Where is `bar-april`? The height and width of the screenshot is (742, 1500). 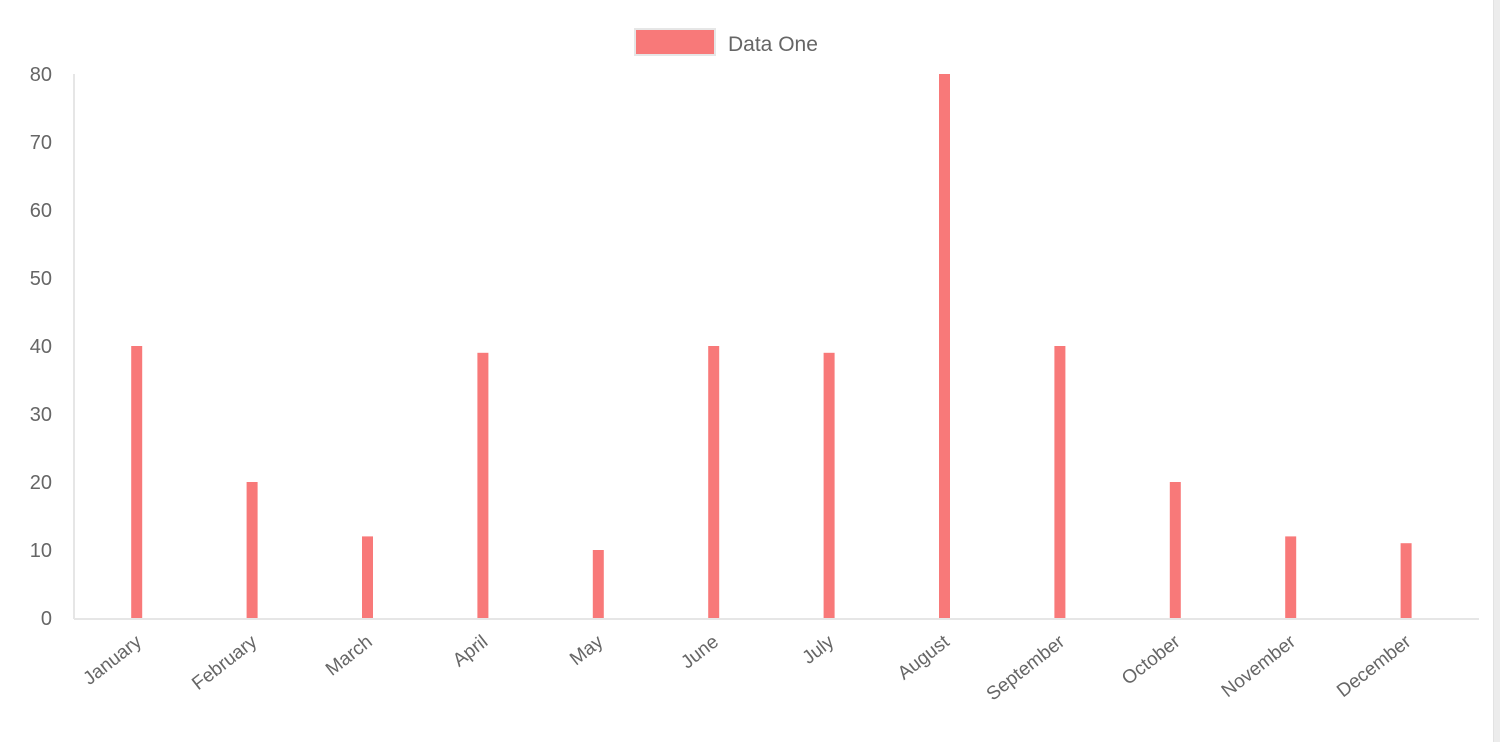 bar-april is located at coordinates (483, 485).